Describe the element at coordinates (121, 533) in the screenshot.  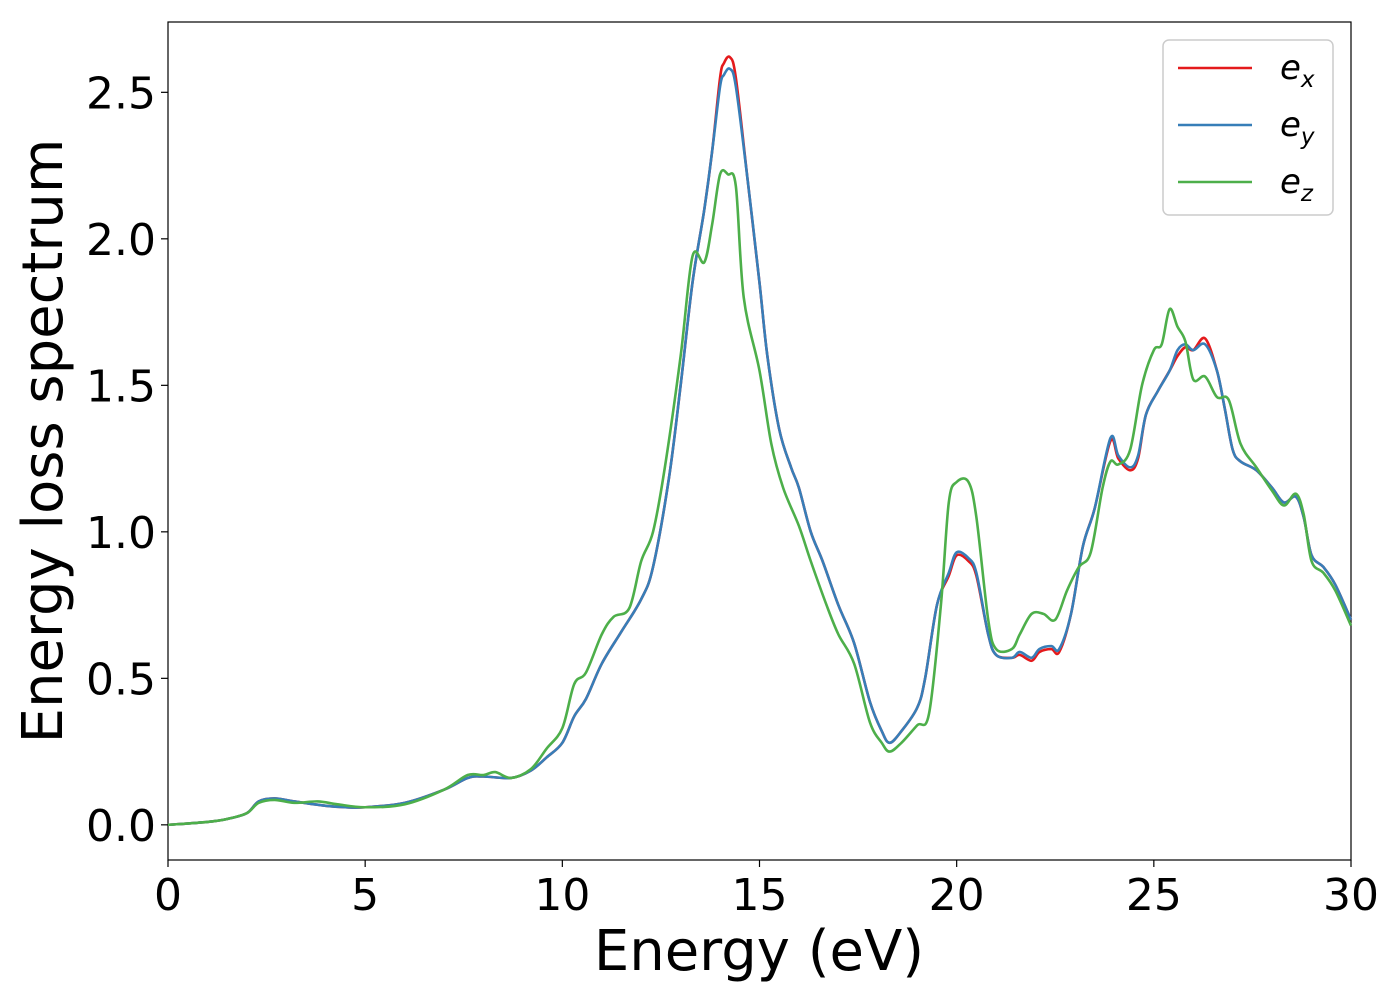
I see `y-tick-label: 1.0` at that location.